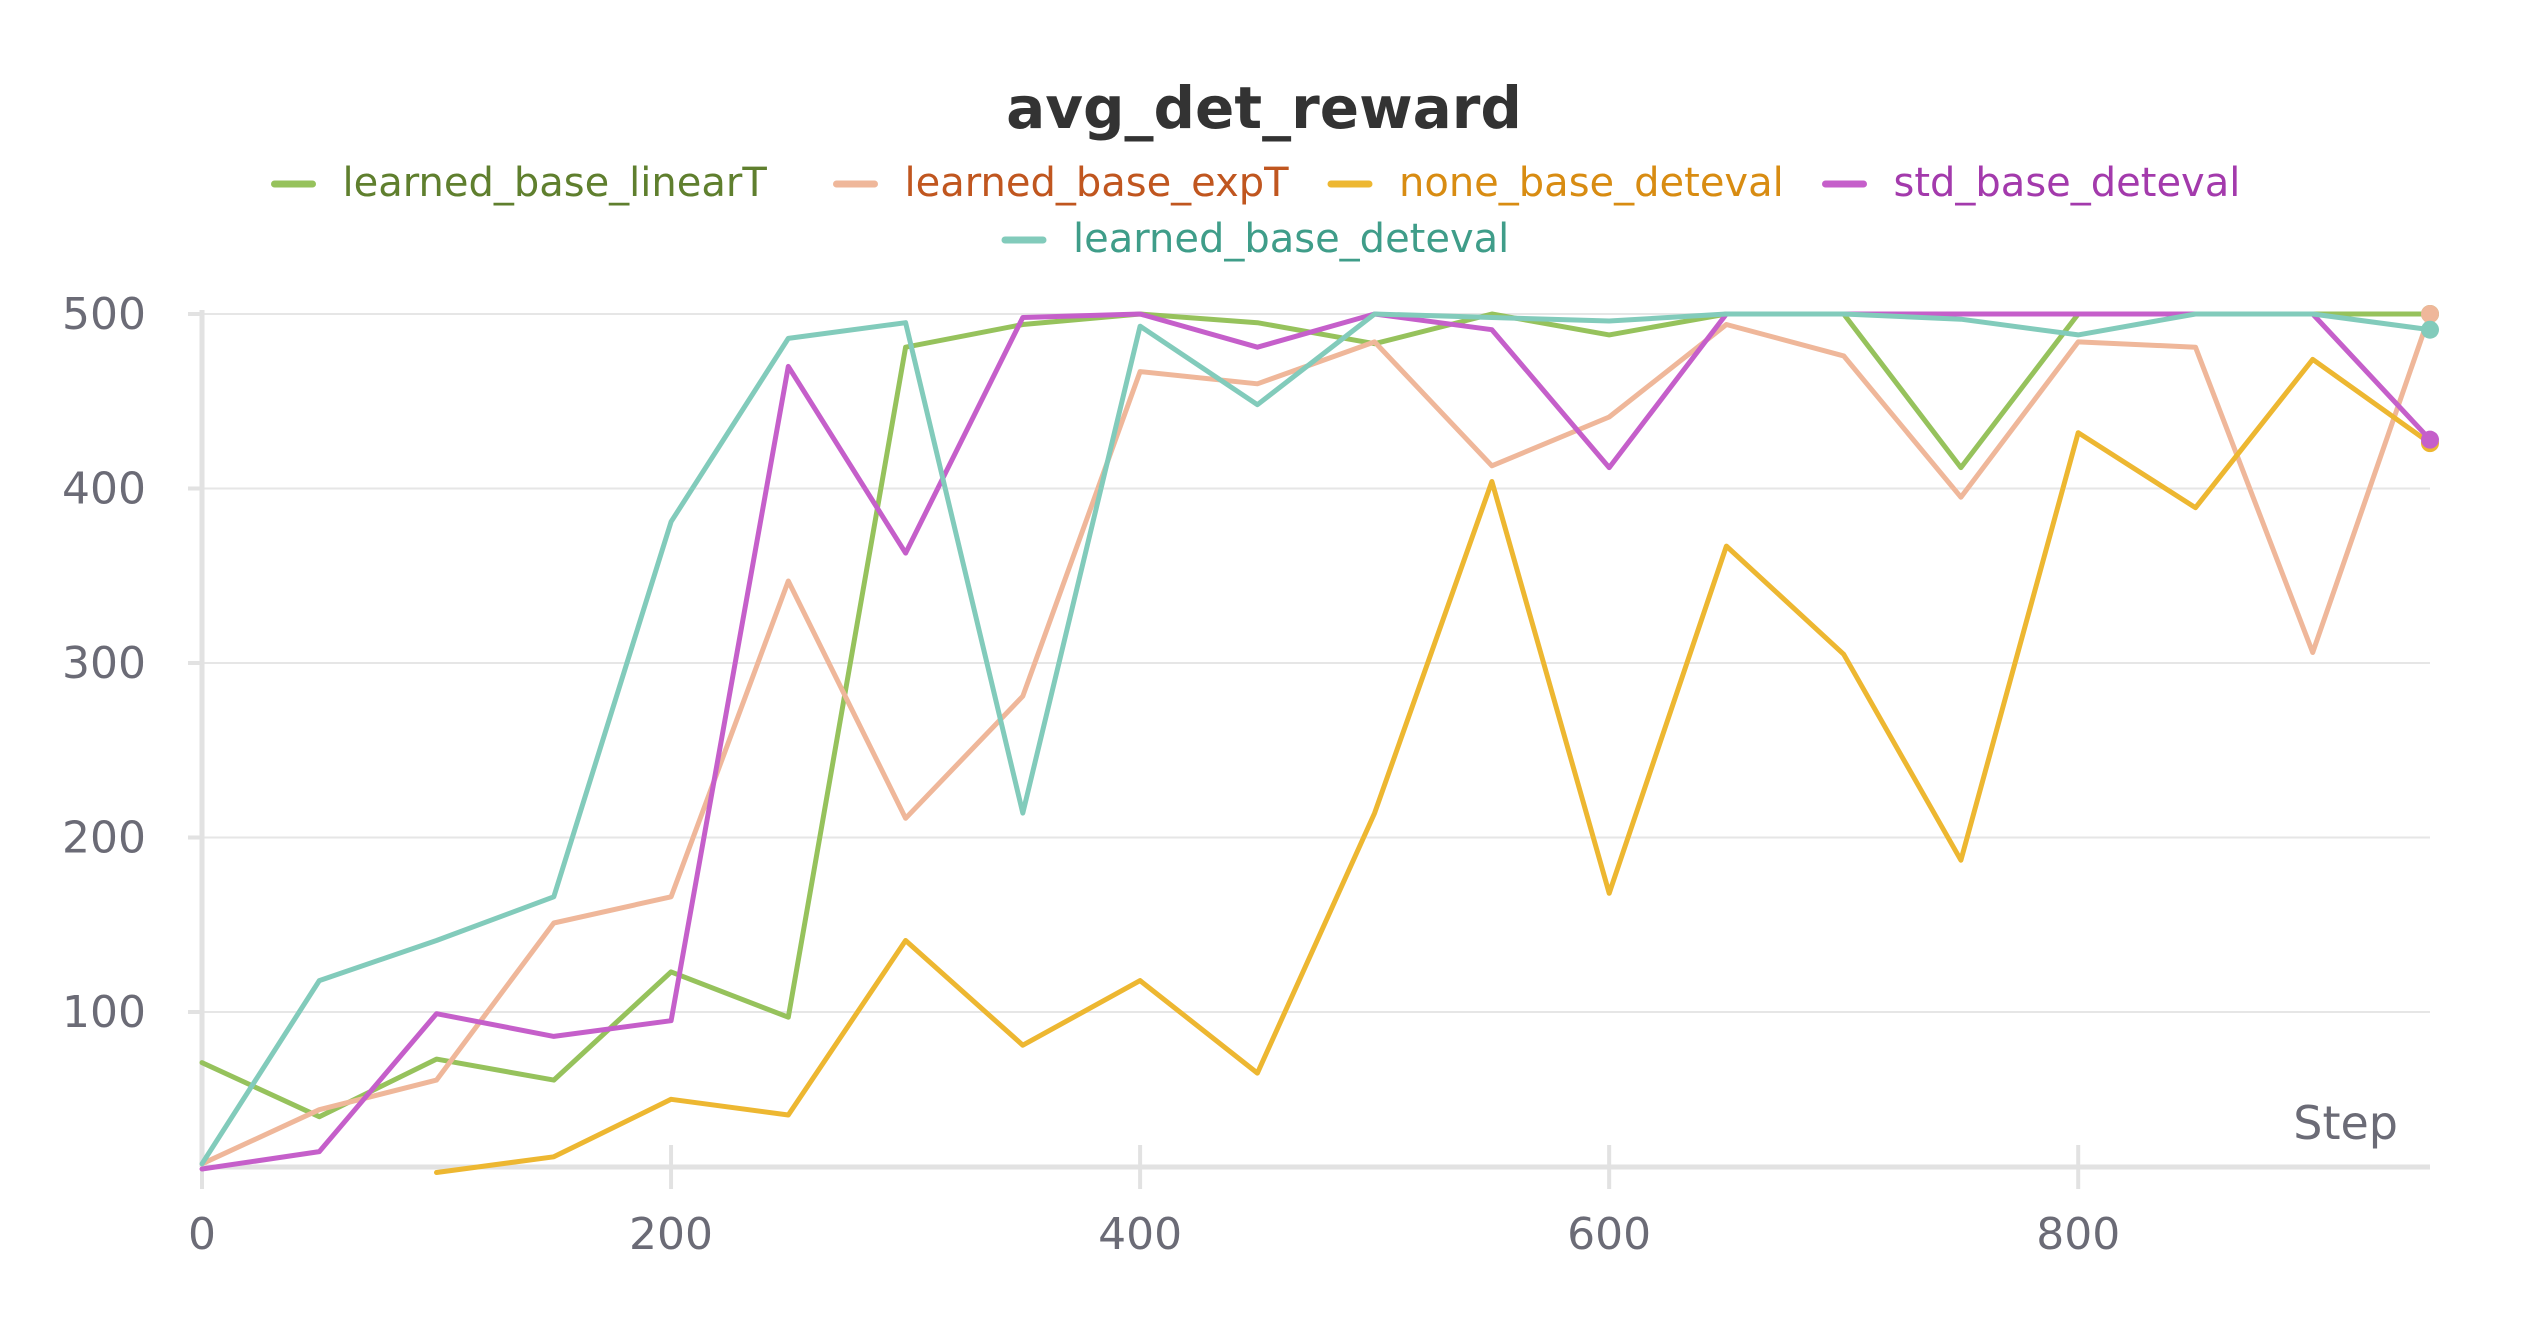 This screenshot has width=2528, height=1328. What do you see at coordinates (1591, 183) in the screenshot?
I see `legend-label-none-base-deteval: none_base_deteval` at bounding box center [1591, 183].